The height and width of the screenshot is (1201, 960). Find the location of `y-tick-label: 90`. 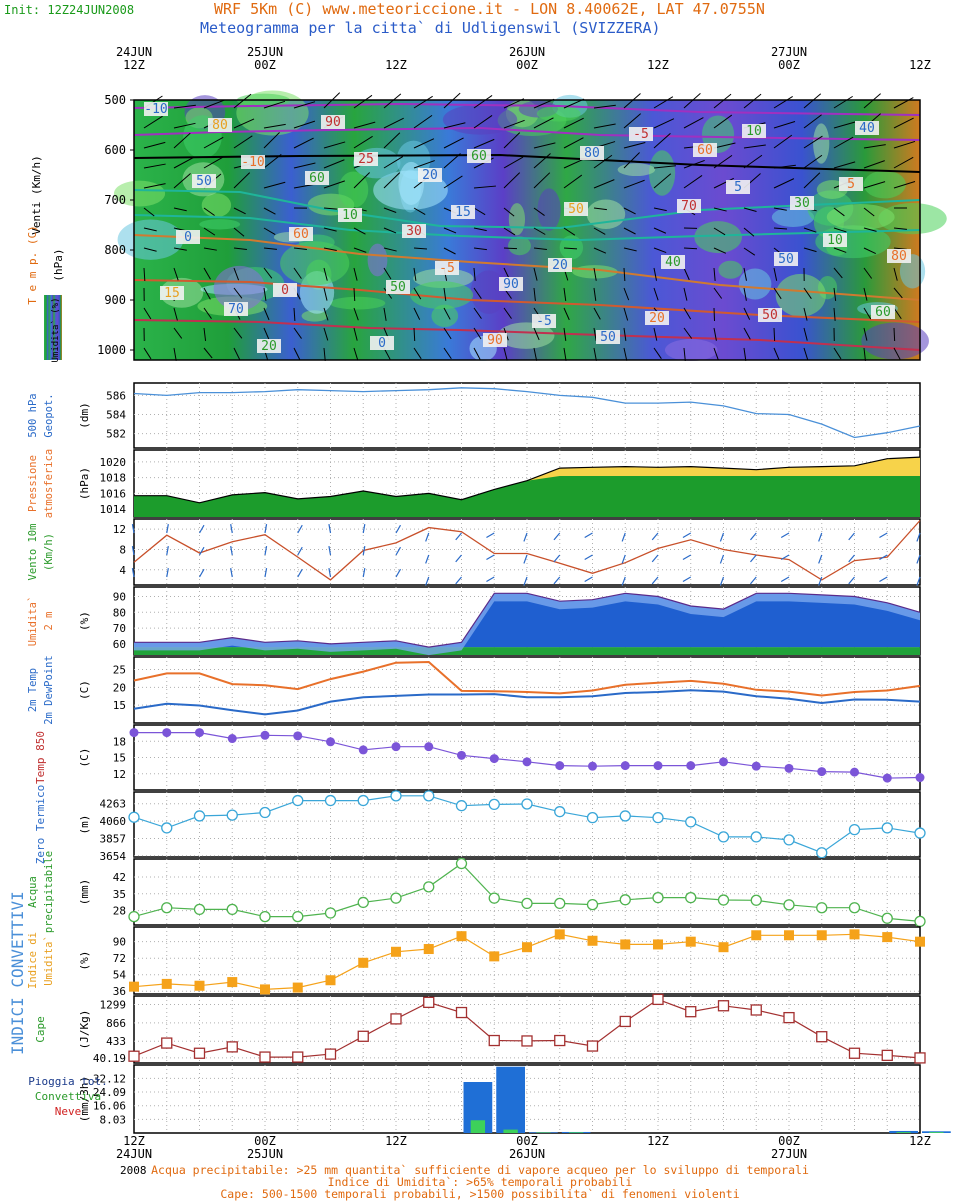

y-tick-label: 90 is located at coordinates (119, 596).